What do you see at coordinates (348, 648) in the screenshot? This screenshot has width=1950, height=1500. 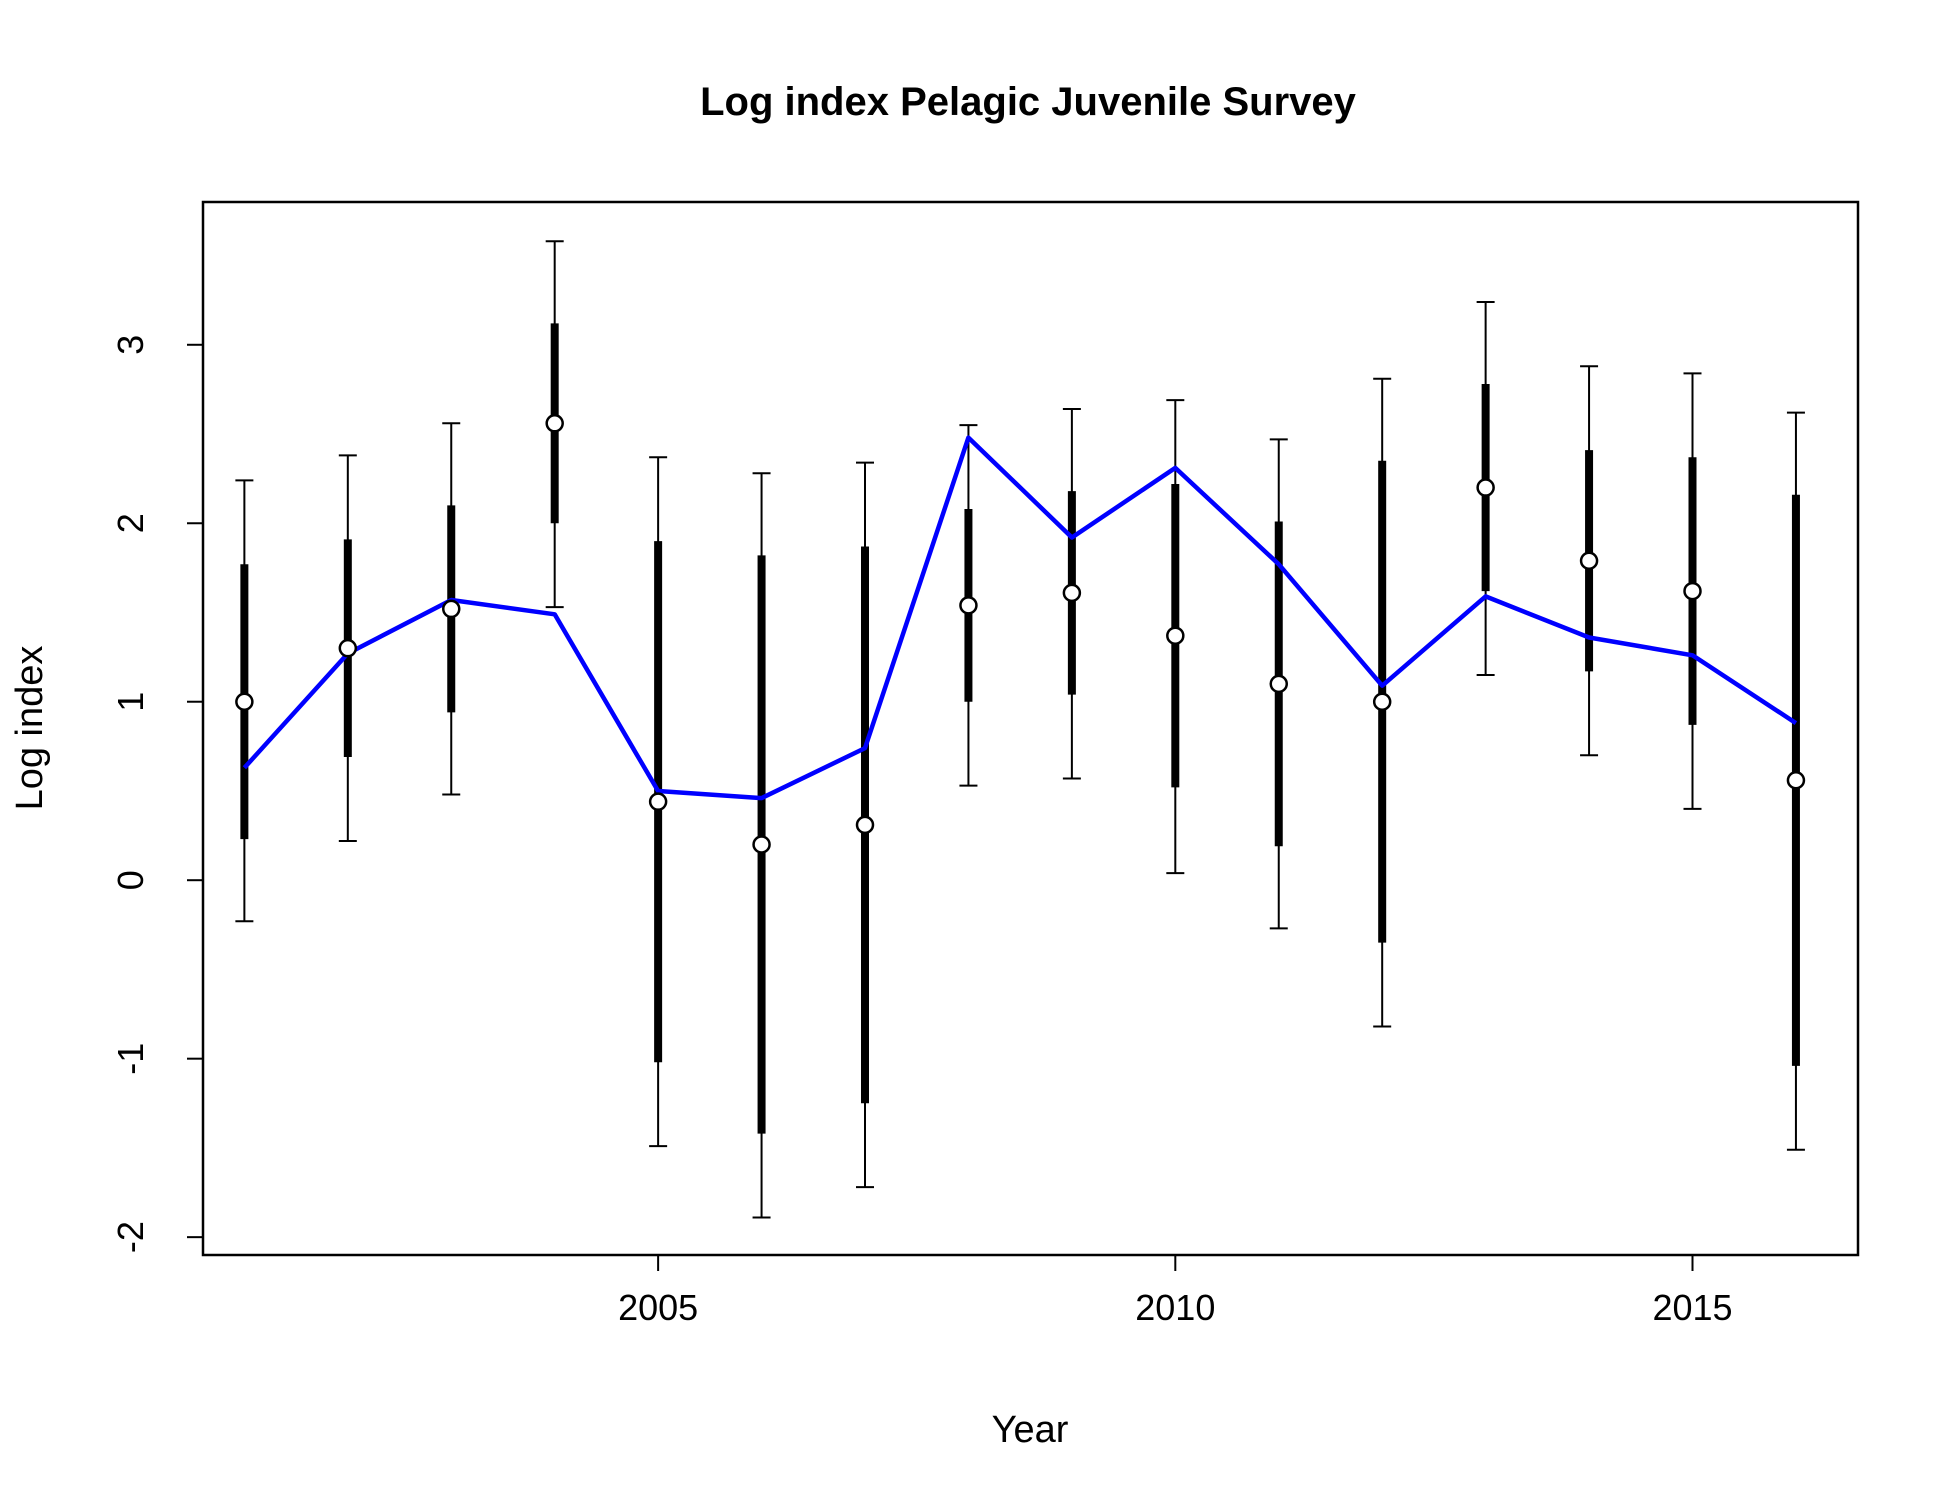 I see `observed-point-2002` at bounding box center [348, 648].